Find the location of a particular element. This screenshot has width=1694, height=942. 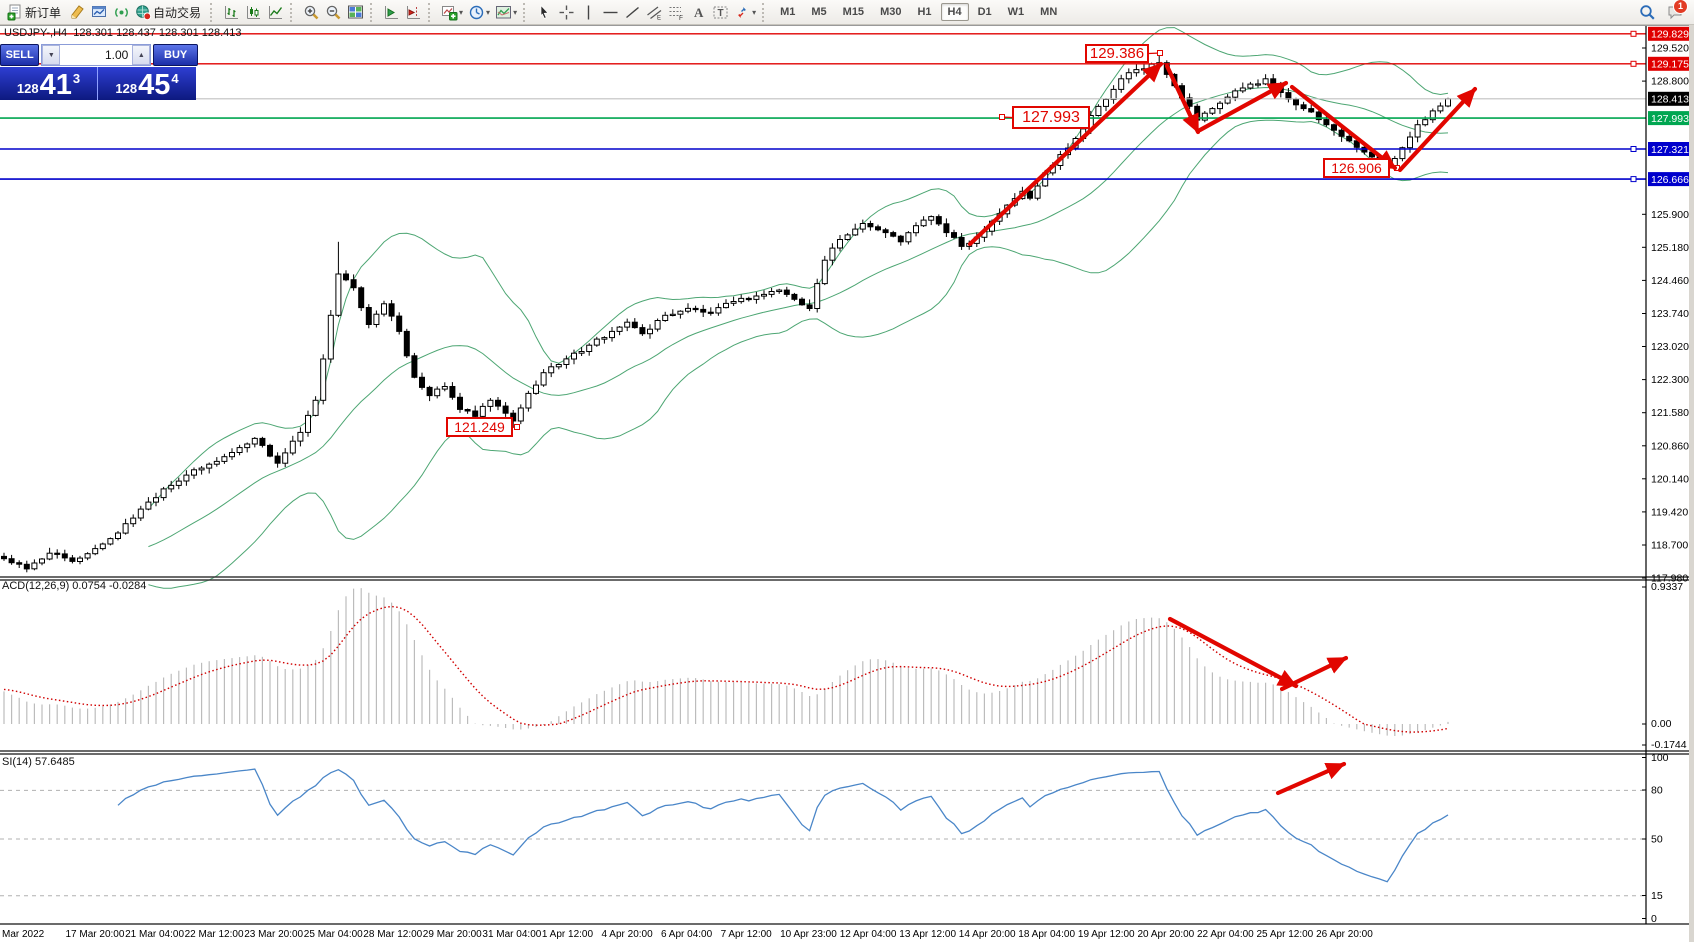

equidistant-channel-button: E is located at coordinates (654, 12).